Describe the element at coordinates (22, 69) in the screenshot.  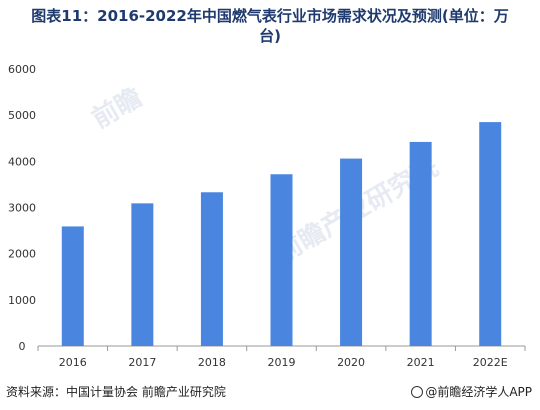
I see `y-tick-label: 6000` at that location.